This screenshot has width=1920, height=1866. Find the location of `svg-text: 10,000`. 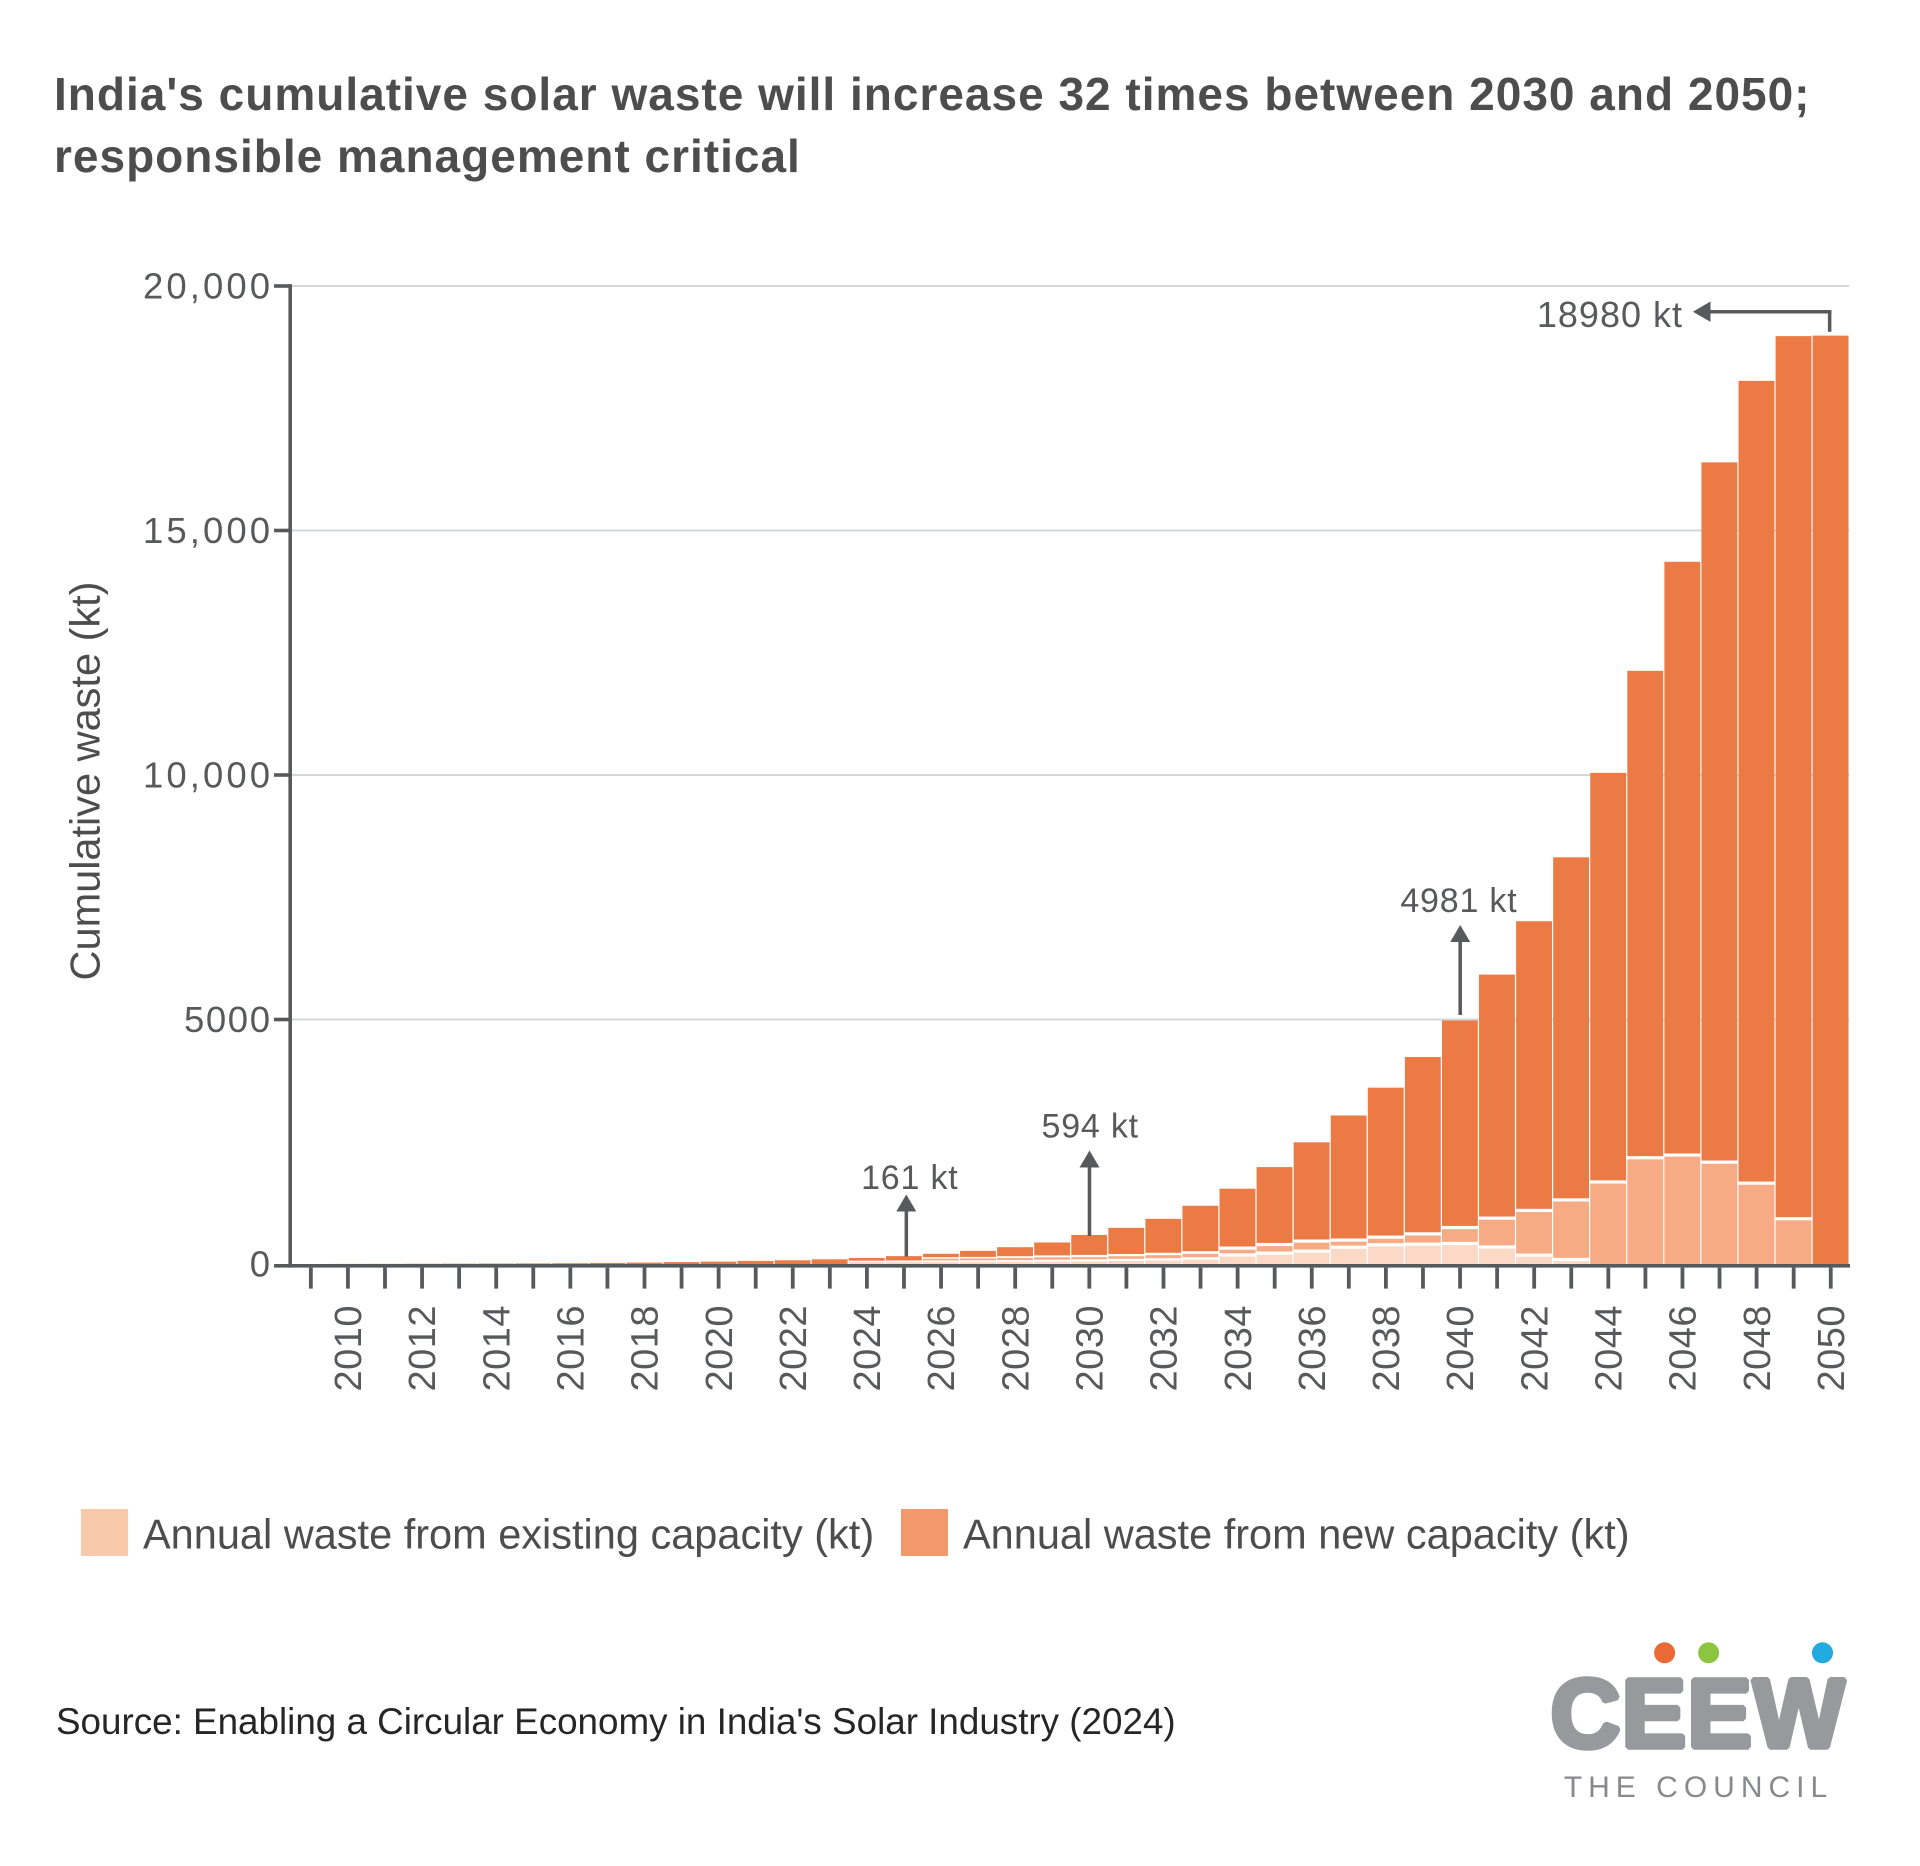

svg-text: 10,000 is located at coordinates (206, 775).